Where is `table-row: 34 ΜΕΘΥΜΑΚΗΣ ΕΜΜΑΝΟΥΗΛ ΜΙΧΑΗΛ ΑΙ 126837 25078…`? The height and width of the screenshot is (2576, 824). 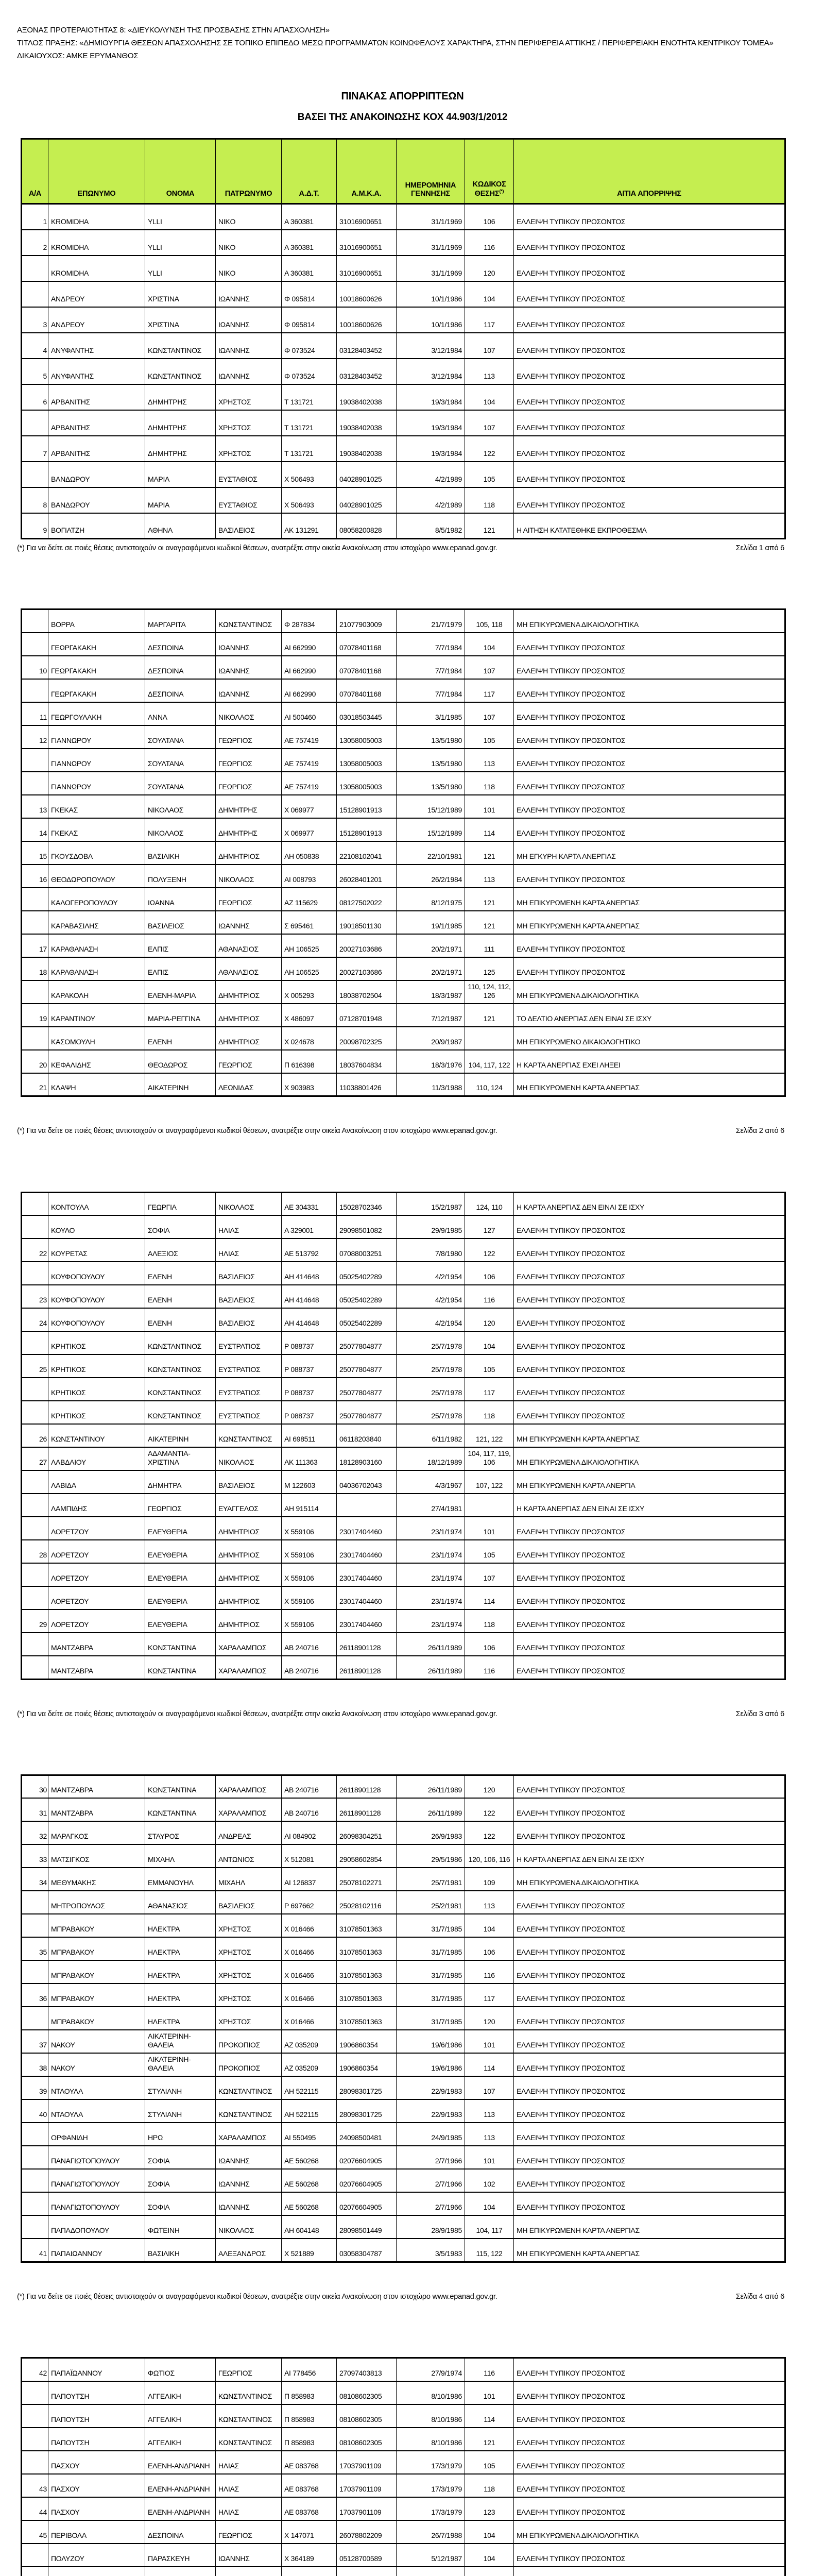 table-row: 34 ΜΕΘΥΜΑΚΗΣ ΕΜΜΑΝΟΥΗΛ ΜΙΧΑΗΛ ΑΙ 126837 25078… is located at coordinates (403, 1879).